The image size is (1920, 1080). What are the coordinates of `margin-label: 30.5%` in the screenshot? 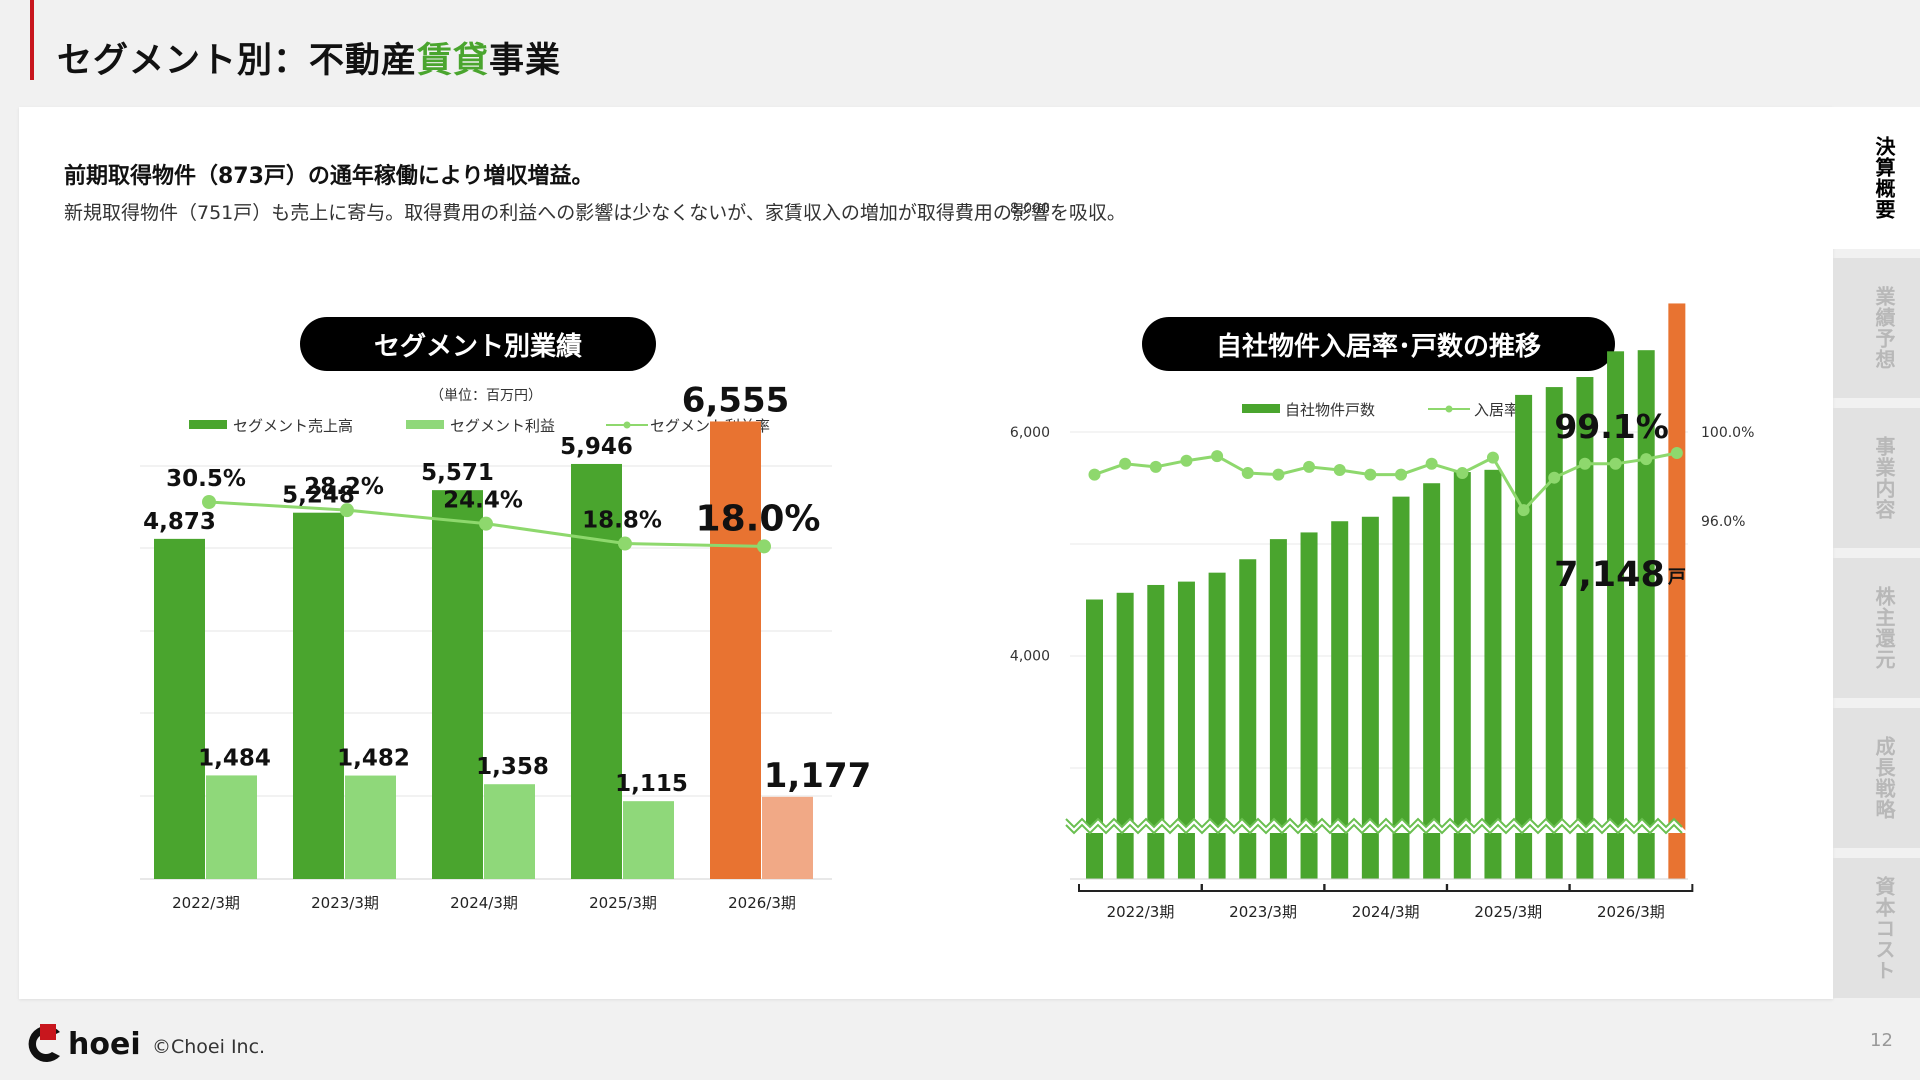 It's located at (206, 479).